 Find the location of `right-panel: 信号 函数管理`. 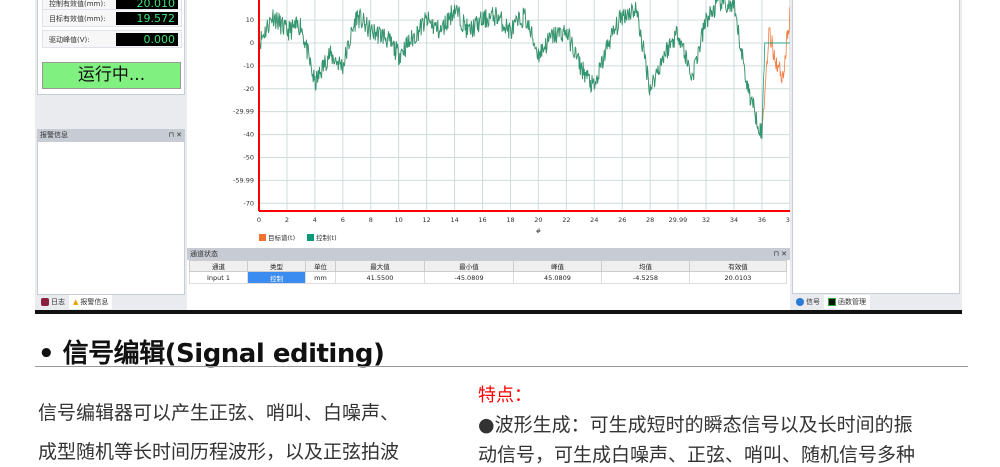

right-panel: 信号 函数管理 is located at coordinates (876, 155).